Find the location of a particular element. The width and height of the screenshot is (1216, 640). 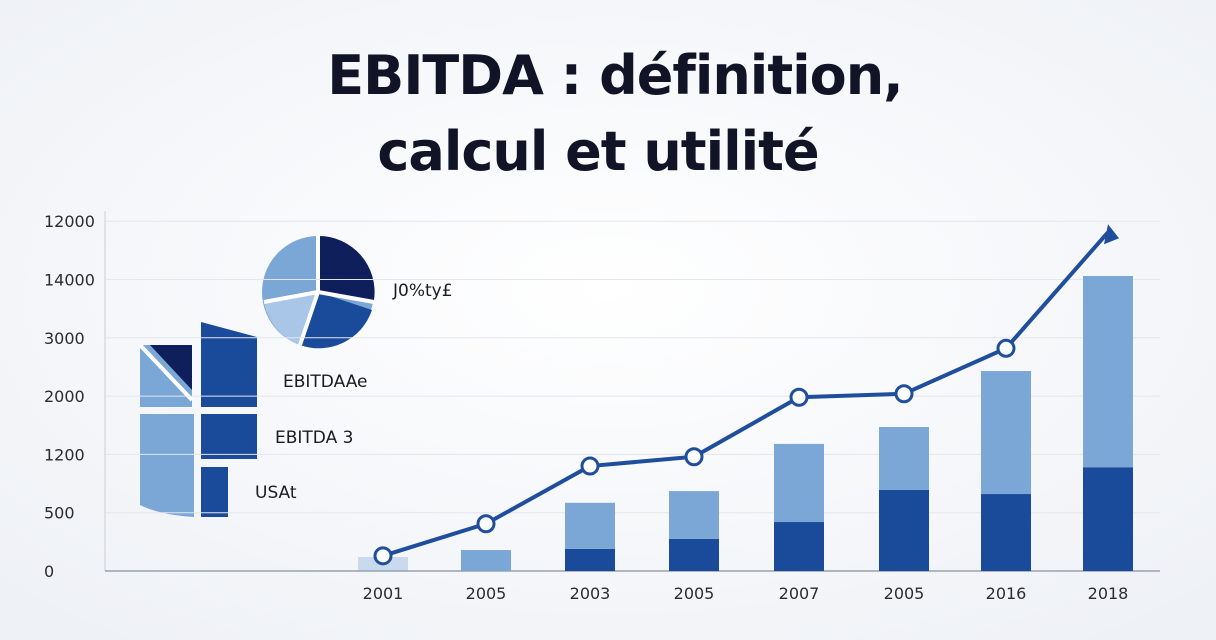

legend-label: EBITDA 3 is located at coordinates (314, 438).